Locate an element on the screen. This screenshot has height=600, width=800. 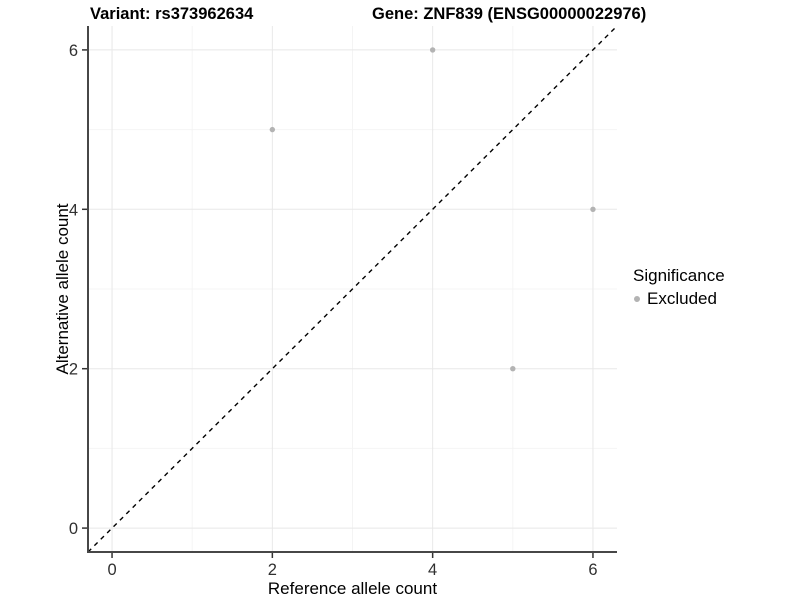
x-tick-label: 4 is located at coordinates (432, 570).